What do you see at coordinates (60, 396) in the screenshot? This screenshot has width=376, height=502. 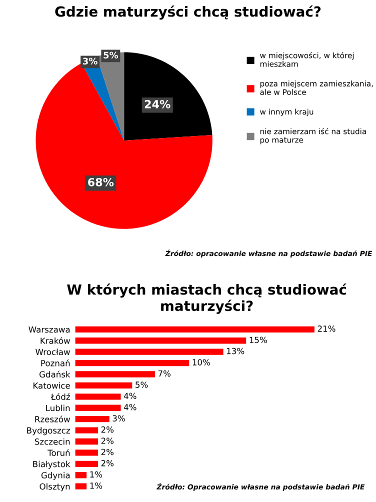 I see `y-tick-label: Łódź` at bounding box center [60, 396].